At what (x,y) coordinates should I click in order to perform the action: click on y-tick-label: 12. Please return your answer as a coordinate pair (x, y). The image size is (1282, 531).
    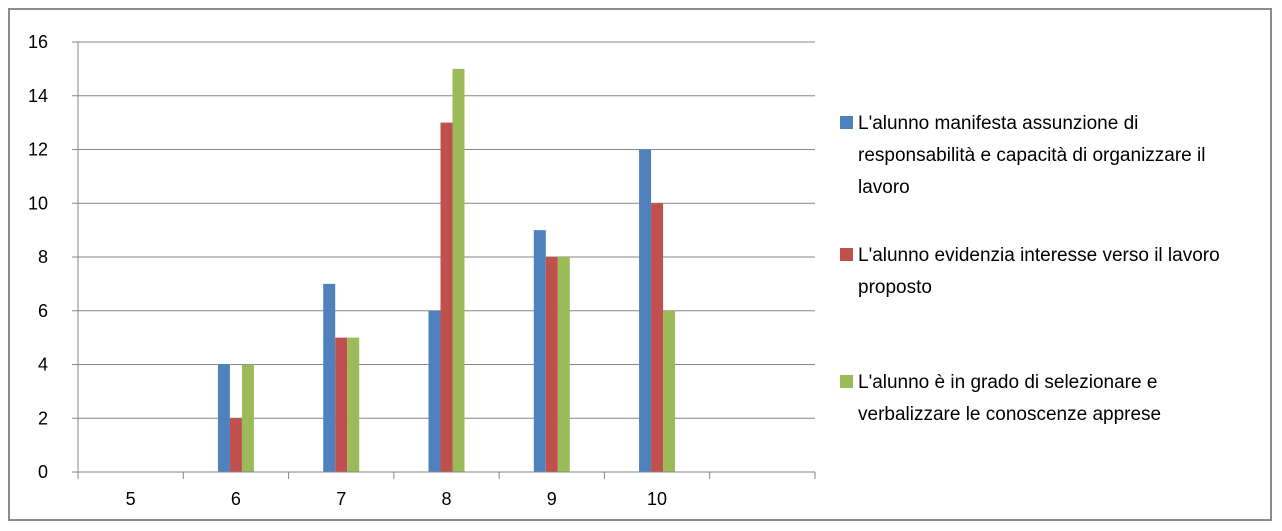
    Looking at the image, I should click on (38, 150).